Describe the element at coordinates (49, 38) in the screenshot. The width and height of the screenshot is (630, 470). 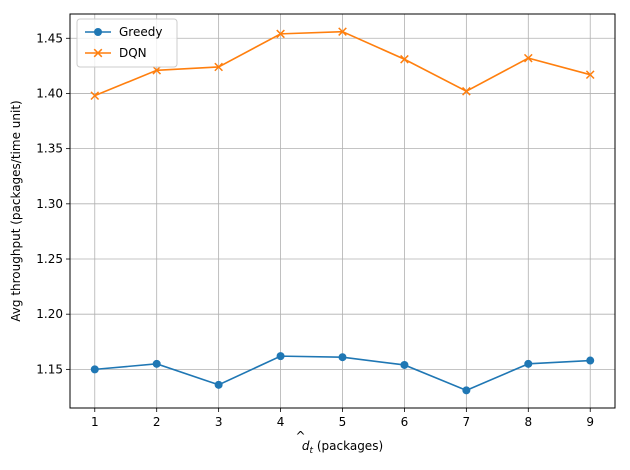
I see `y-tick-label: 1.45` at that location.